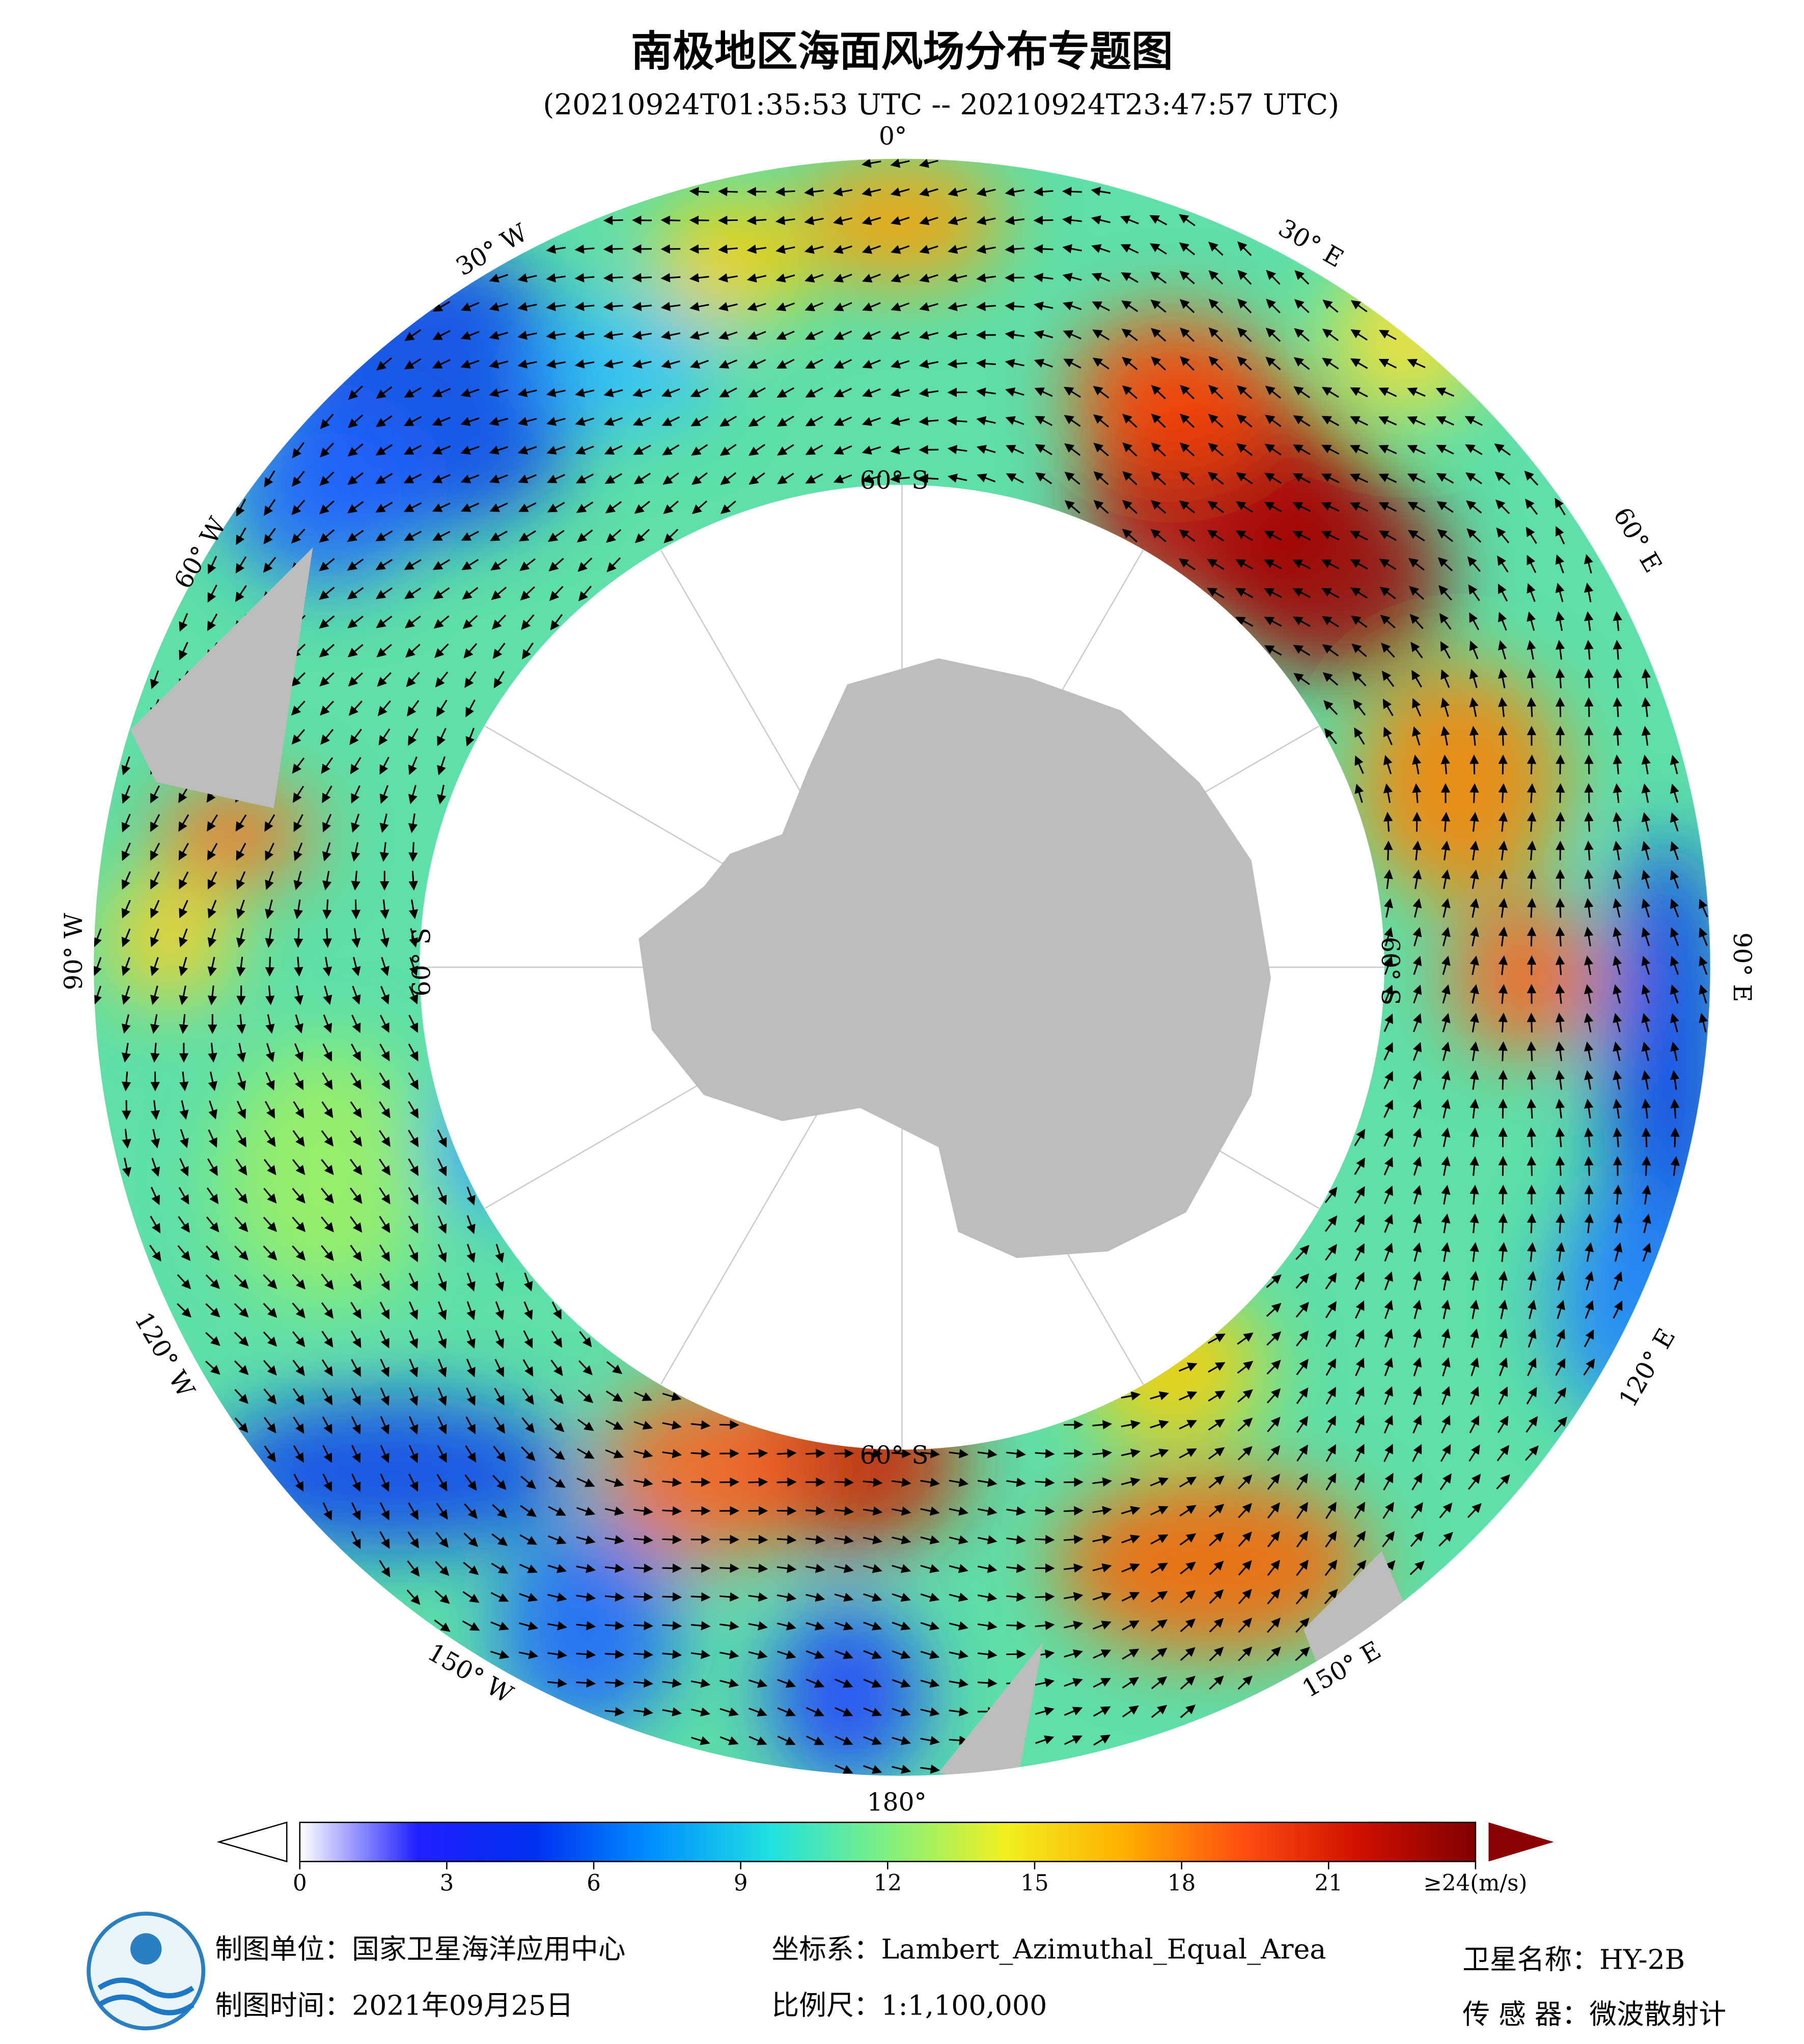  I want to click on logo, so click(146, 1971).